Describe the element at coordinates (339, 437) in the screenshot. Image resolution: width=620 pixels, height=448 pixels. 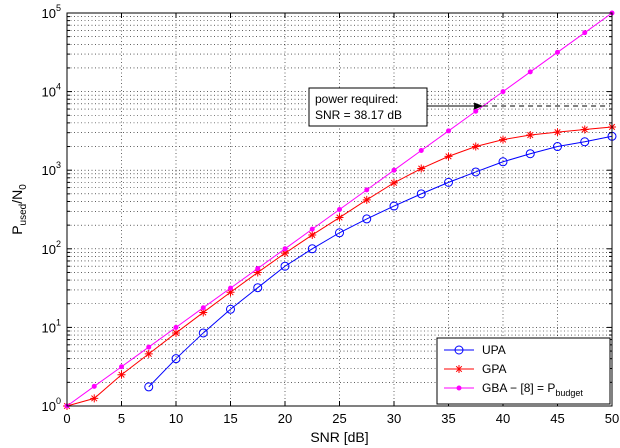
I see `x-axis-label: SNR [dB]` at that location.